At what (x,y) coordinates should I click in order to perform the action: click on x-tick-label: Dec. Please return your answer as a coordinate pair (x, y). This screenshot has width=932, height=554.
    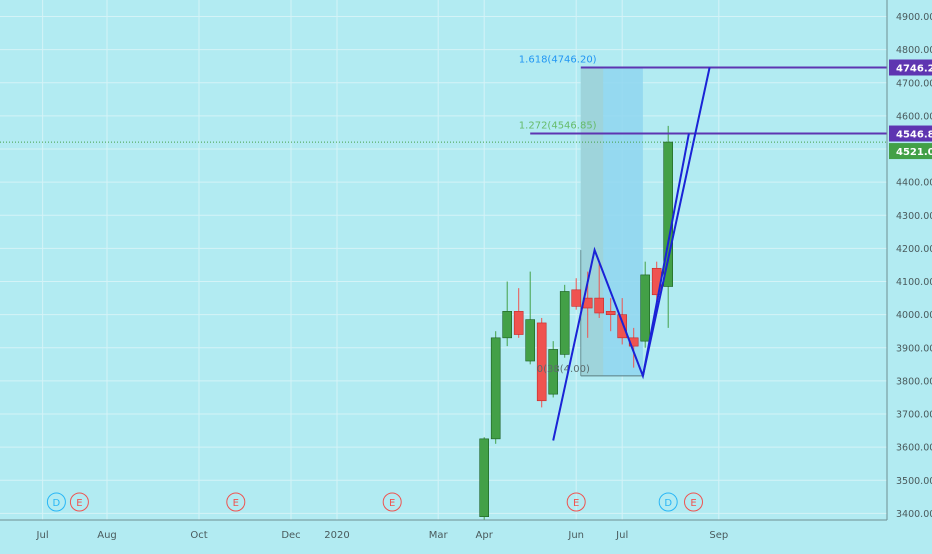
    Looking at the image, I should click on (290, 535).